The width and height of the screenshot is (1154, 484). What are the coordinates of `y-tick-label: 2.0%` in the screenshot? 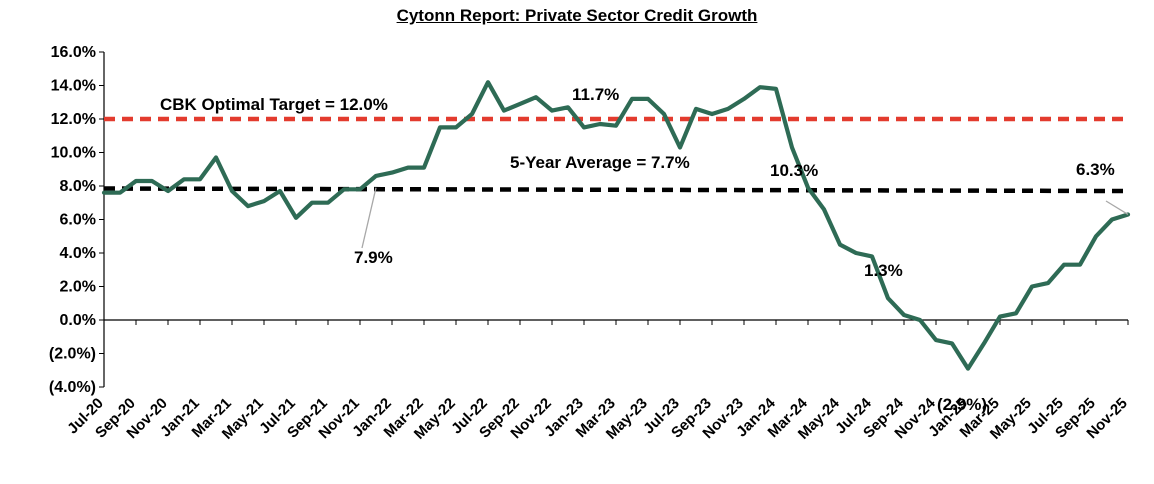 It's located at (78, 287).